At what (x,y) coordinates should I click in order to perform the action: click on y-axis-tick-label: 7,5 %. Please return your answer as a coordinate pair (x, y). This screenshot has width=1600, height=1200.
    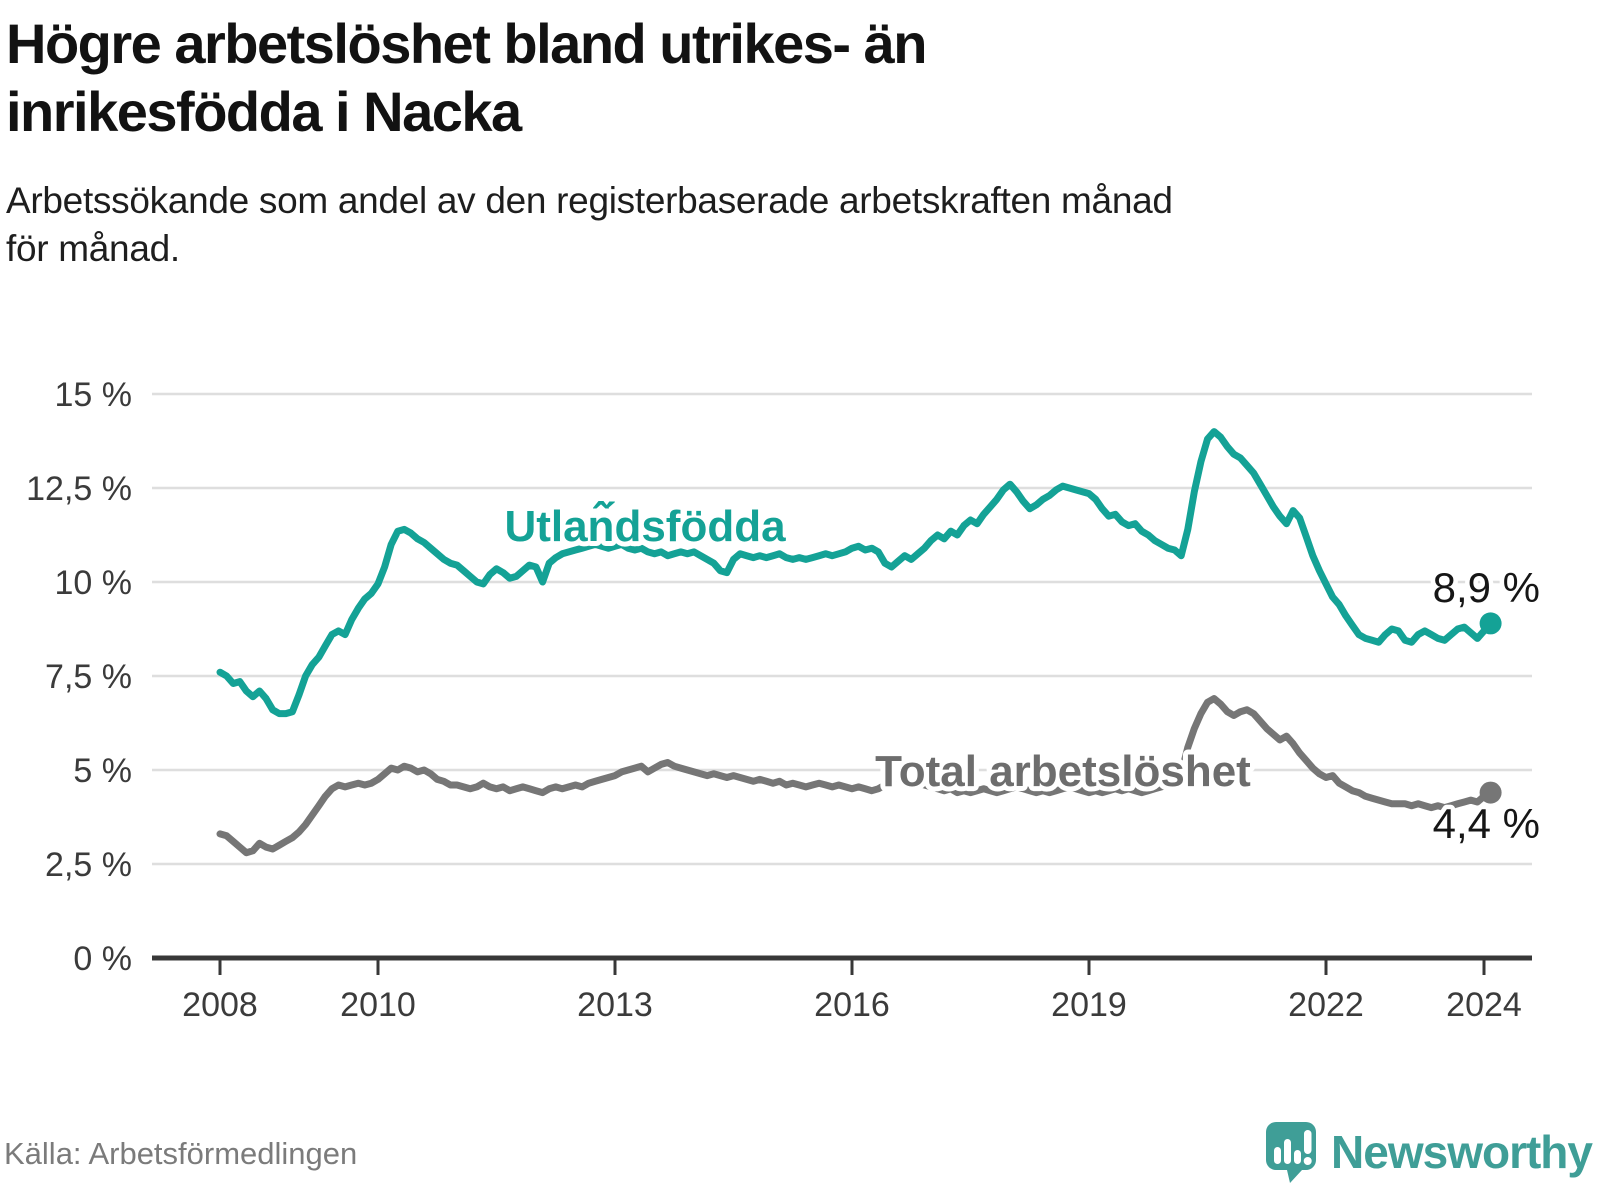
    Looking at the image, I should click on (88, 677).